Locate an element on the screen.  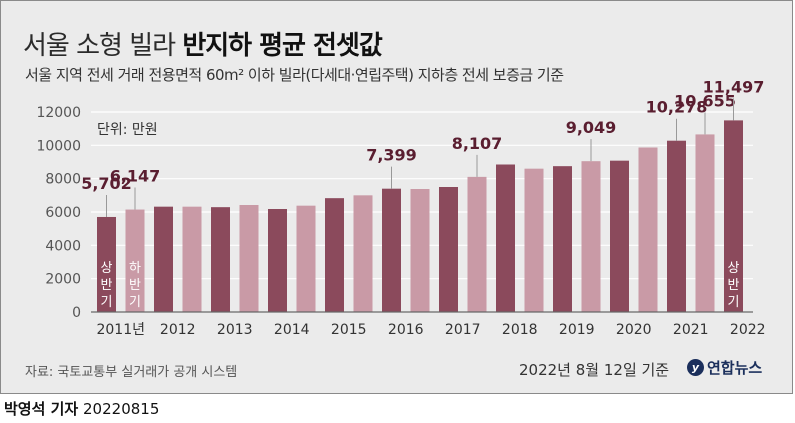
data-label: 11,497 is located at coordinates (734, 86).